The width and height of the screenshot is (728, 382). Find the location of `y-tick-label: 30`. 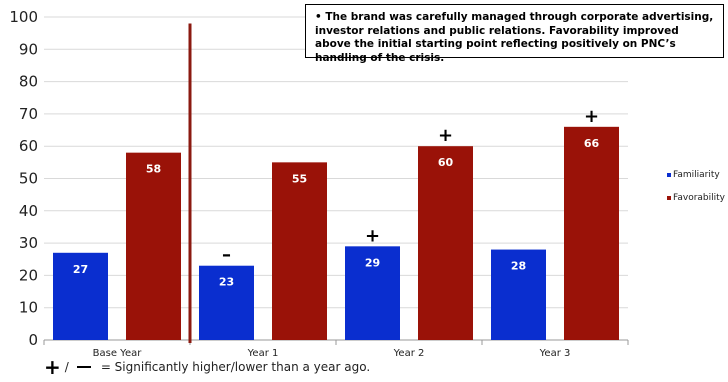

y-tick-label: 30 is located at coordinates (28, 243).